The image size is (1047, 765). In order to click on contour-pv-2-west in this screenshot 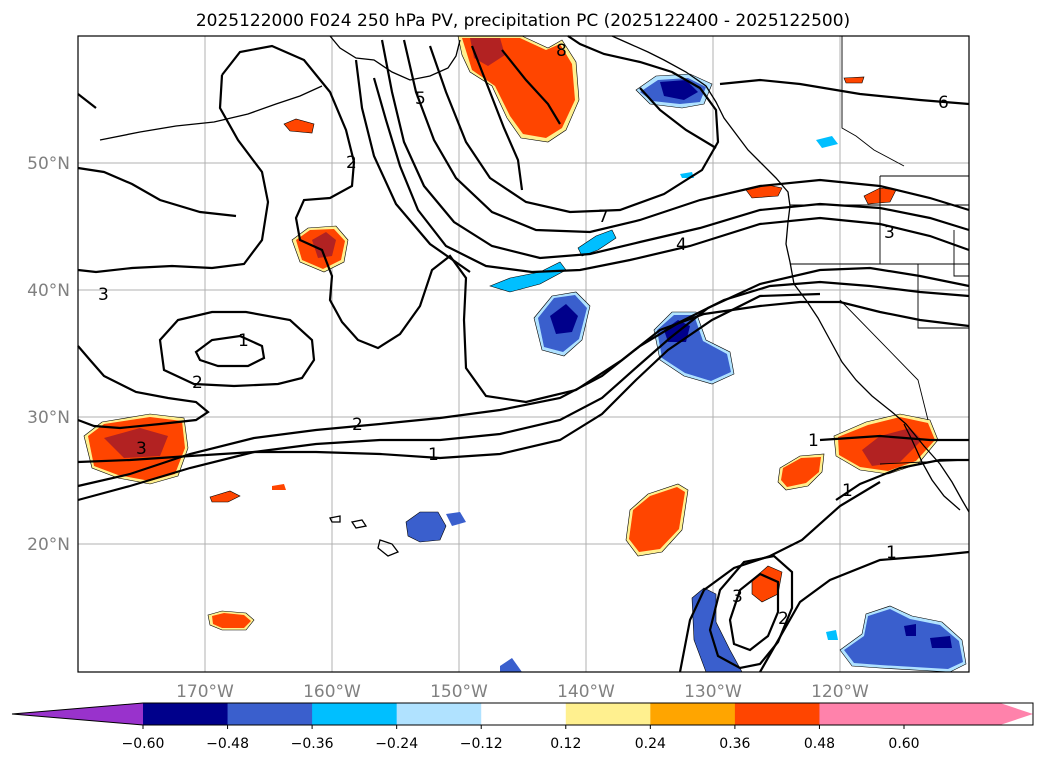, I will do `click(143, 387)`.